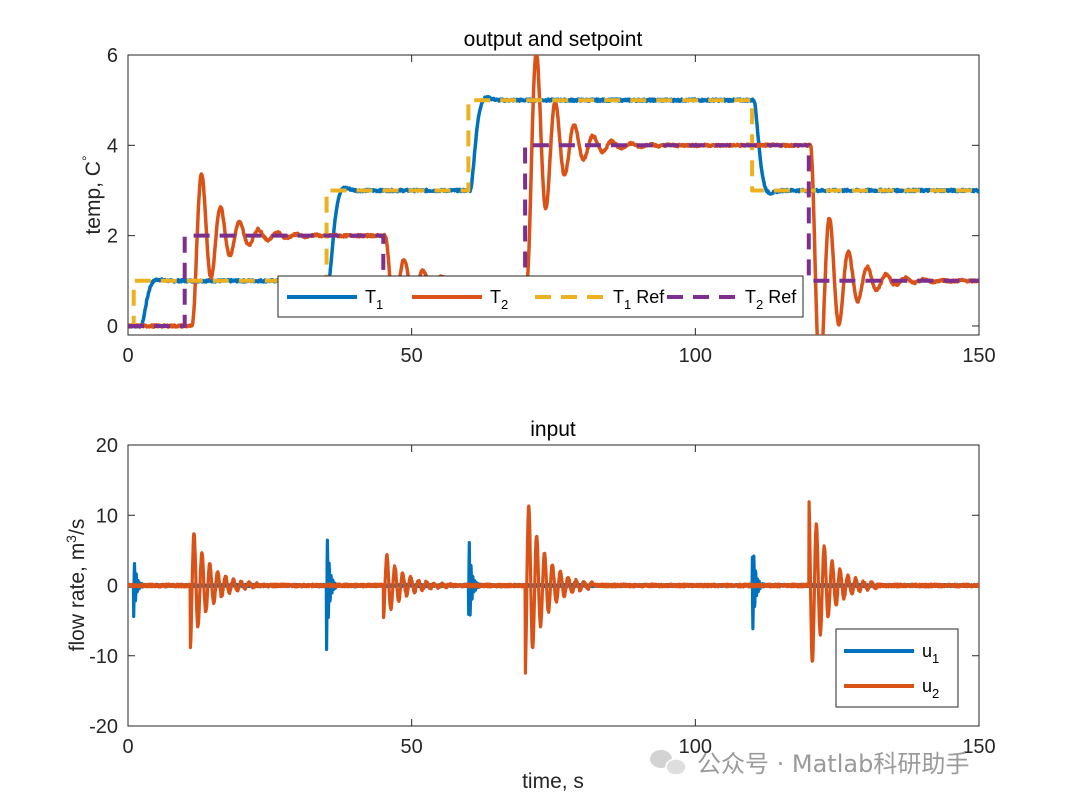  Describe the element at coordinates (668, 763) in the screenshot. I see `wechat-logo-icon` at that location.